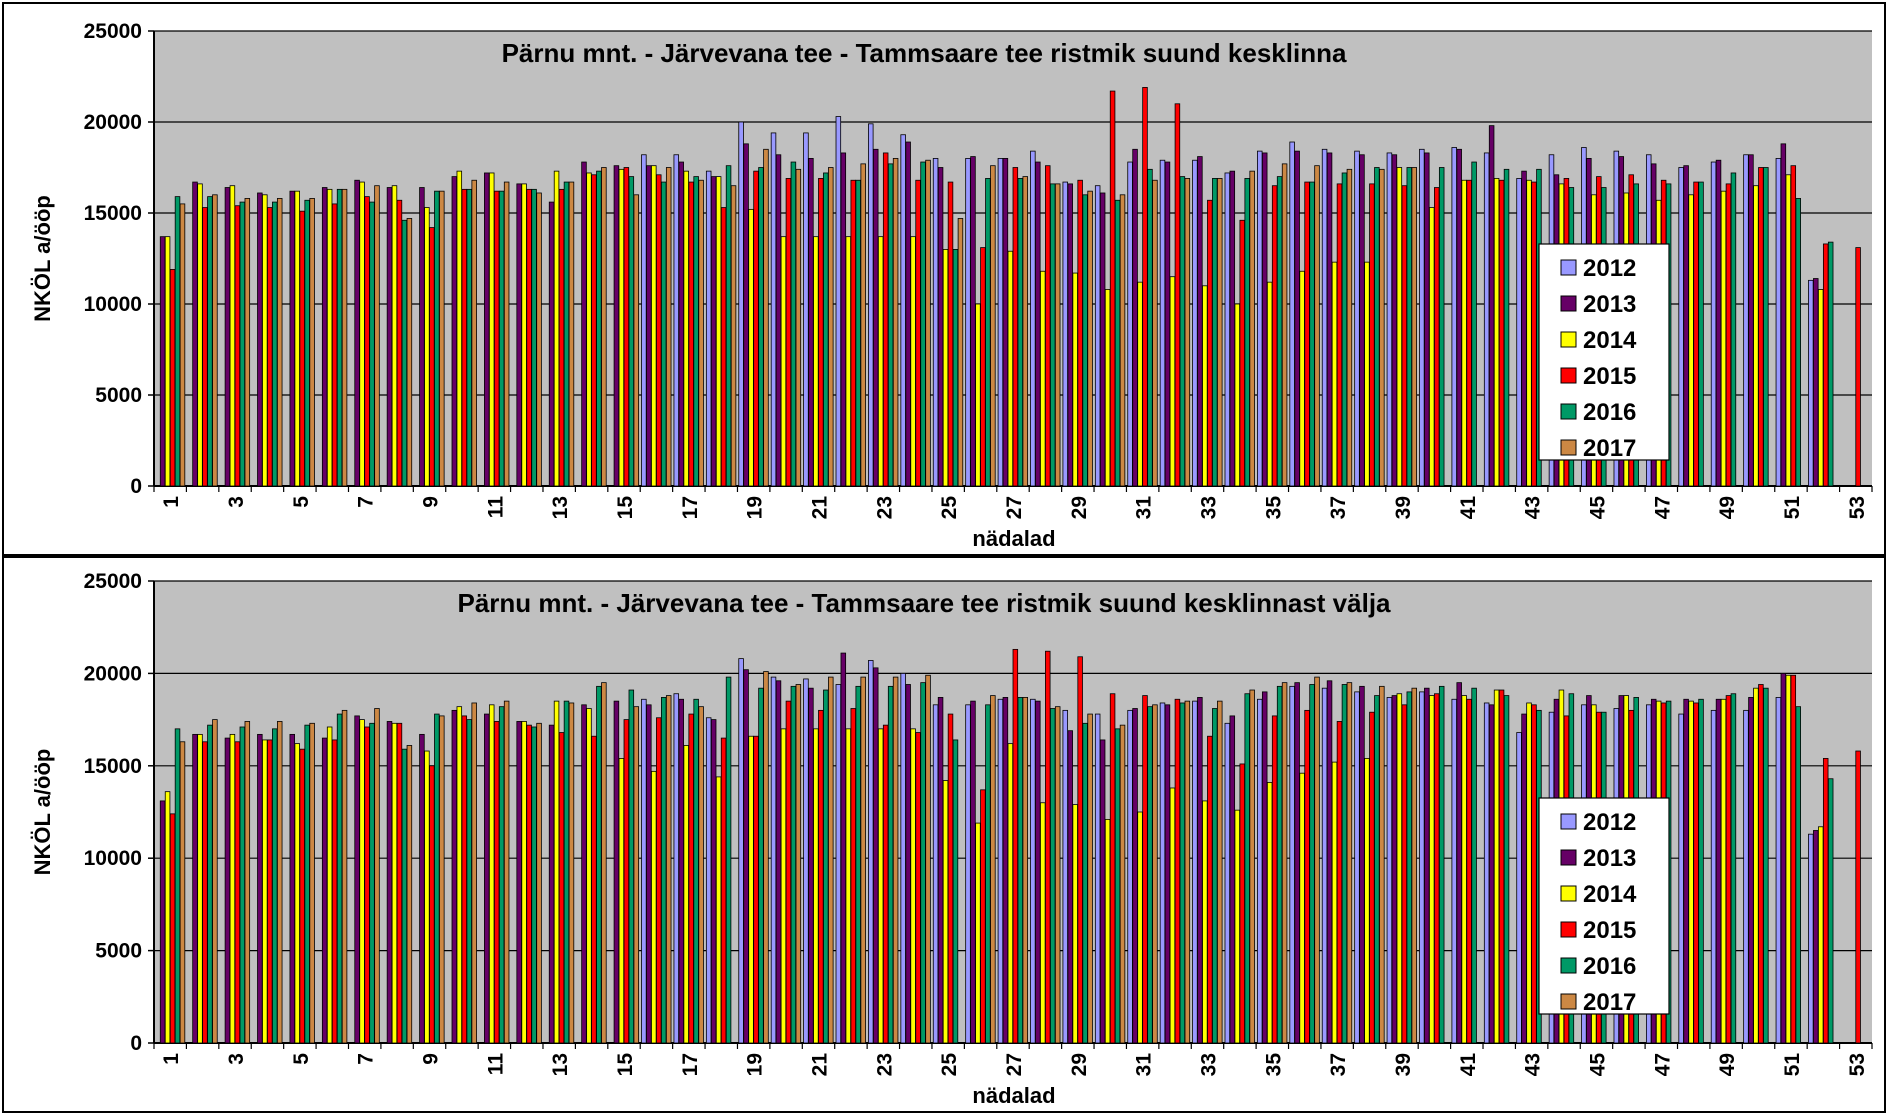 The height and width of the screenshot is (1115, 1888). Describe the element at coordinates (1609, 412) in the screenshot. I see `legend-label: 2016` at that location.